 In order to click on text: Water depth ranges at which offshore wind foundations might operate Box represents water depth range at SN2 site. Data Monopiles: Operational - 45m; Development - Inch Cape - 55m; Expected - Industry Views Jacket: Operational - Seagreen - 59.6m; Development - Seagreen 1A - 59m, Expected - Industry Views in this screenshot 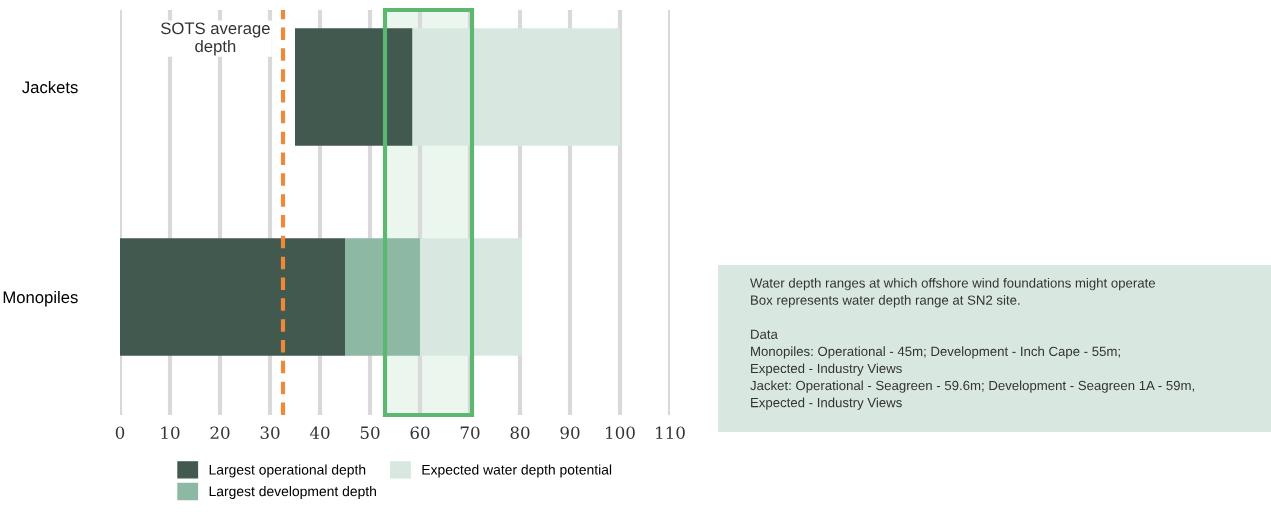, I will do `click(972, 344)`.